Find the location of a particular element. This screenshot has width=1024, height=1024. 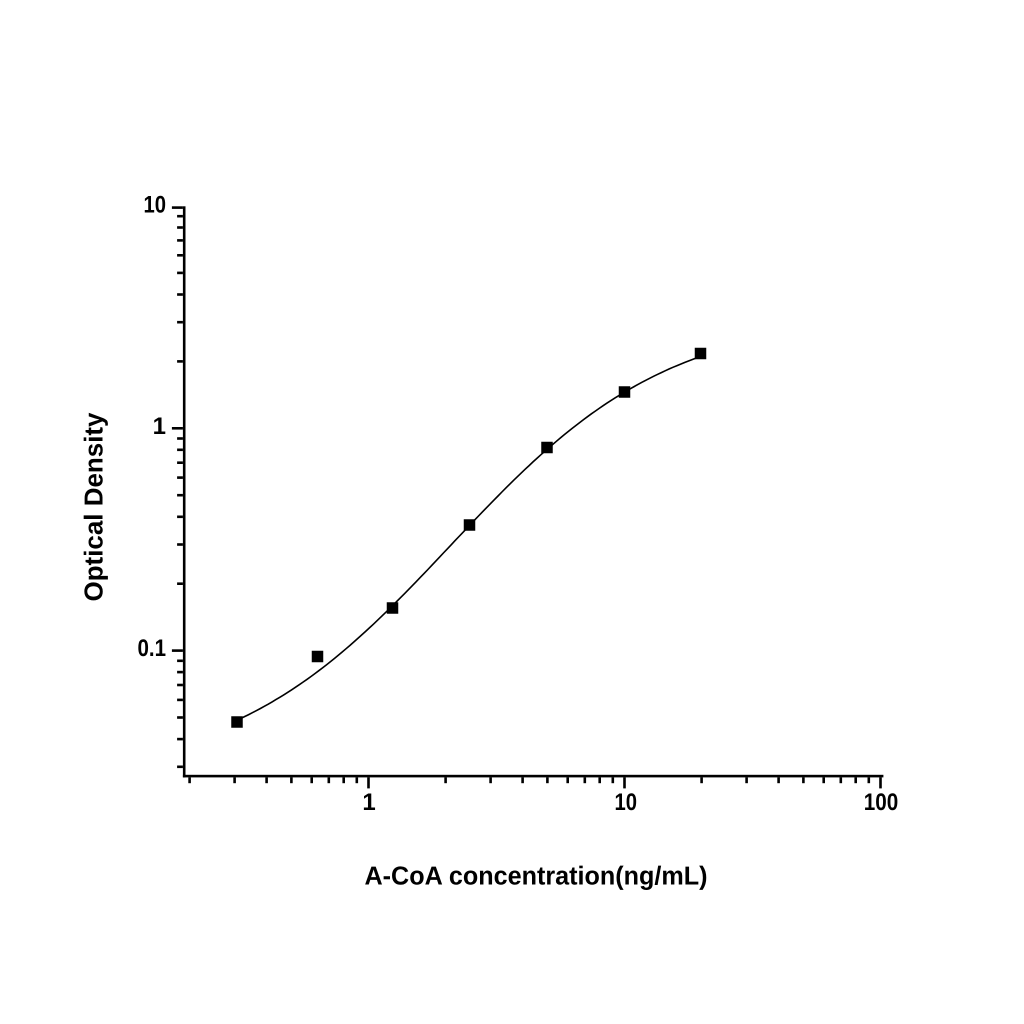

svg-text: A-CoA concentration(ng/mL) is located at coordinates (536, 876).